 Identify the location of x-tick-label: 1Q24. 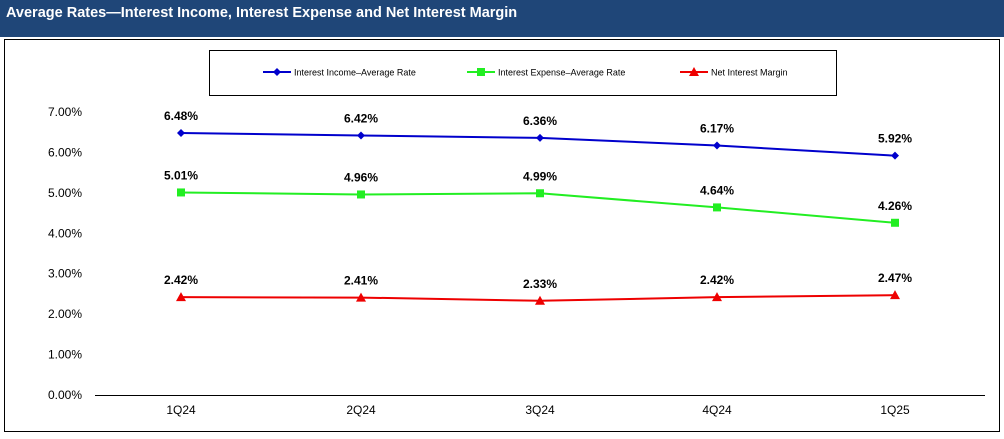
(181, 410).